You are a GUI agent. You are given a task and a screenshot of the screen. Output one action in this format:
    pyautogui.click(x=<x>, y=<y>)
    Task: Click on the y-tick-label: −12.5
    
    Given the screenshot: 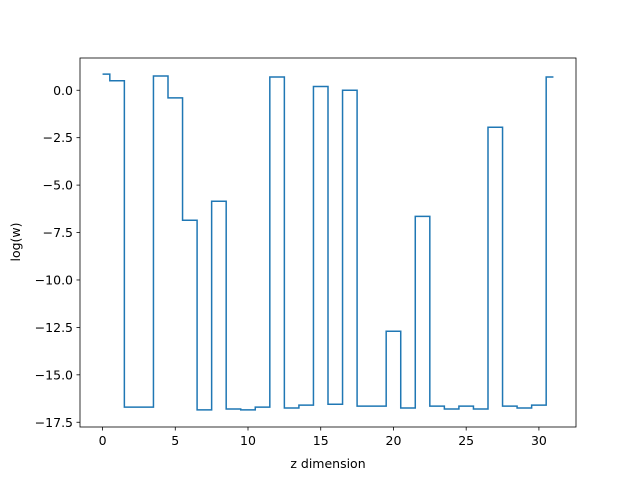 What is the action you would take?
    pyautogui.click(x=54, y=327)
    